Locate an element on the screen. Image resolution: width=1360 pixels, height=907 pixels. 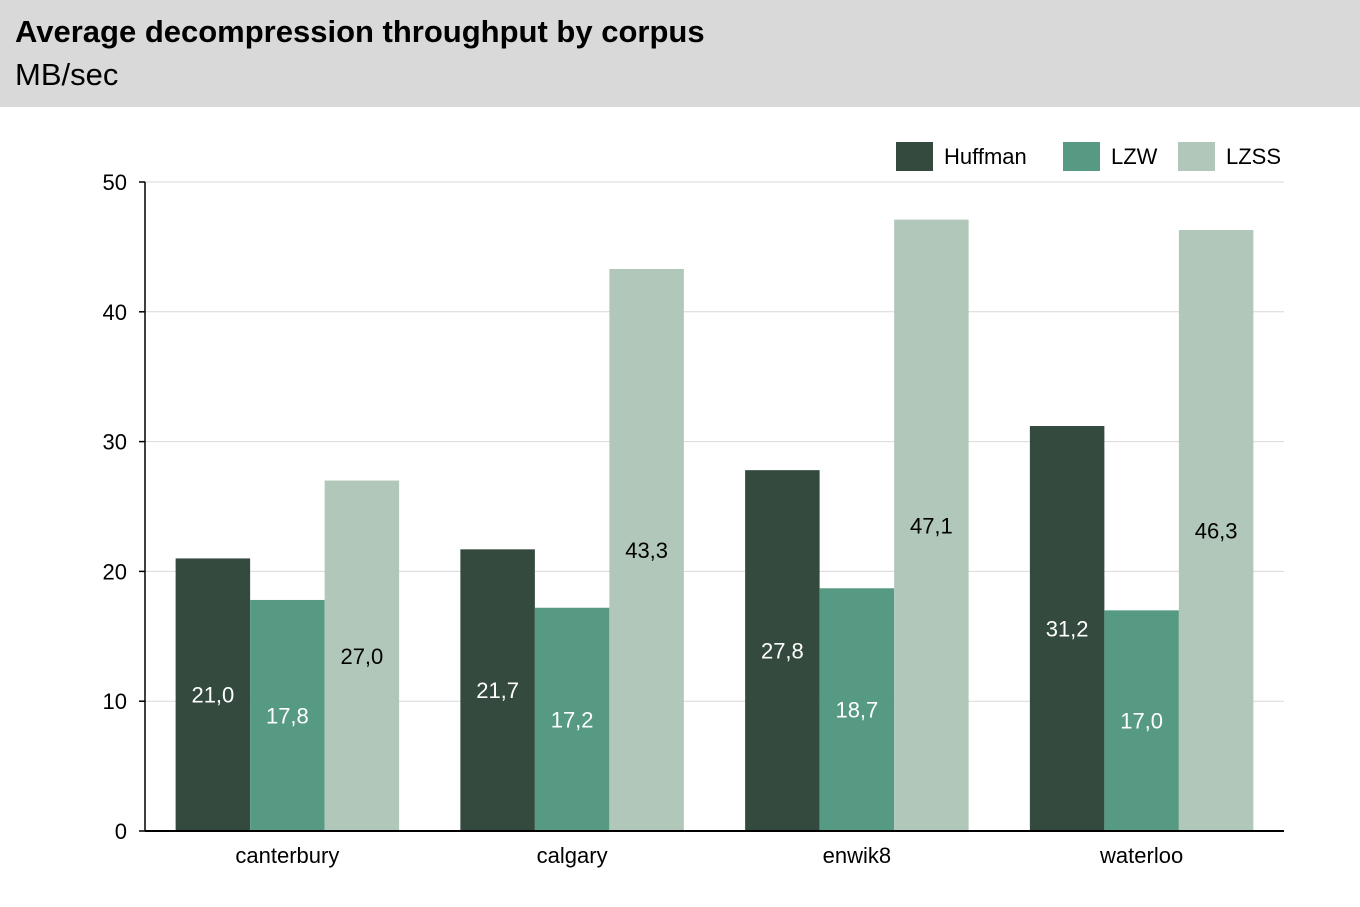
legend-label-huffman: Huffman is located at coordinates (985, 156).